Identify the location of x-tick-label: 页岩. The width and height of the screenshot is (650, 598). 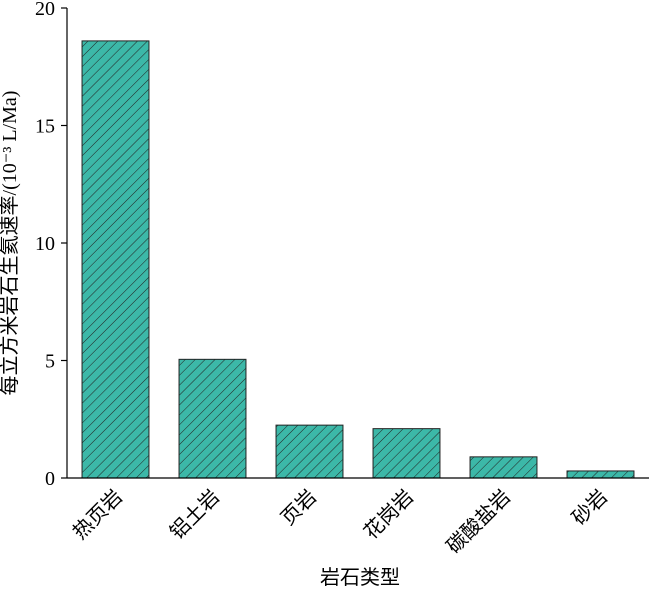
(298, 507).